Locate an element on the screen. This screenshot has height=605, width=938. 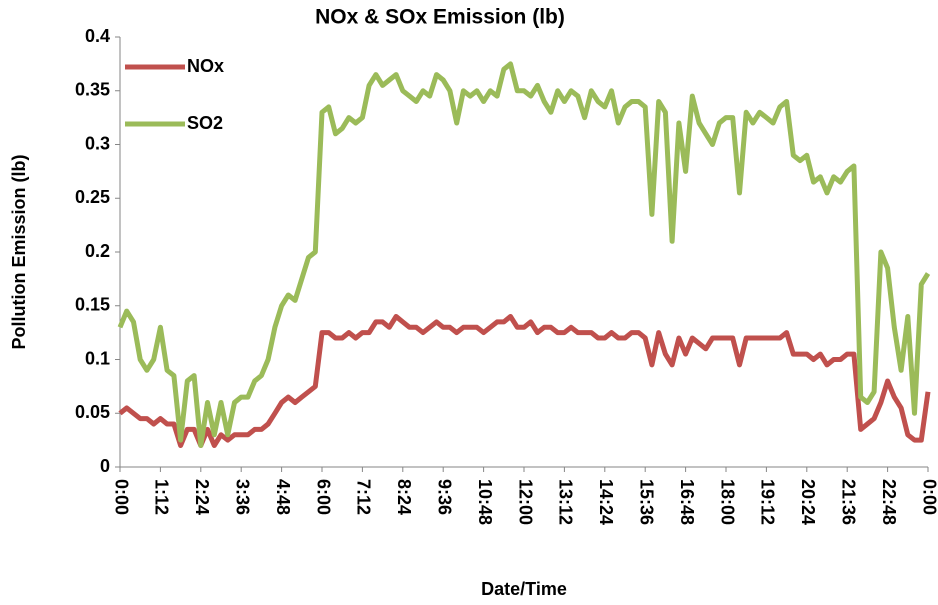
x-tick-label: 6:00 is located at coordinates (323, 497).